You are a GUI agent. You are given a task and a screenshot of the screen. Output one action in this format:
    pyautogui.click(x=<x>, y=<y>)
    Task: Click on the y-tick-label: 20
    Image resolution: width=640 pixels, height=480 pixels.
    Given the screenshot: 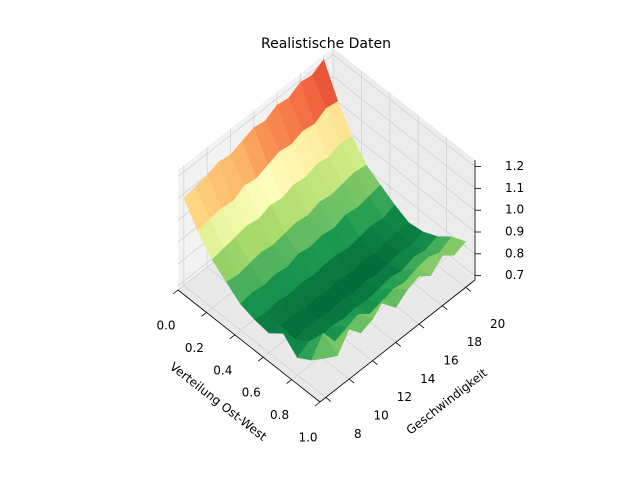 What is the action you would take?
    pyautogui.click(x=497, y=324)
    